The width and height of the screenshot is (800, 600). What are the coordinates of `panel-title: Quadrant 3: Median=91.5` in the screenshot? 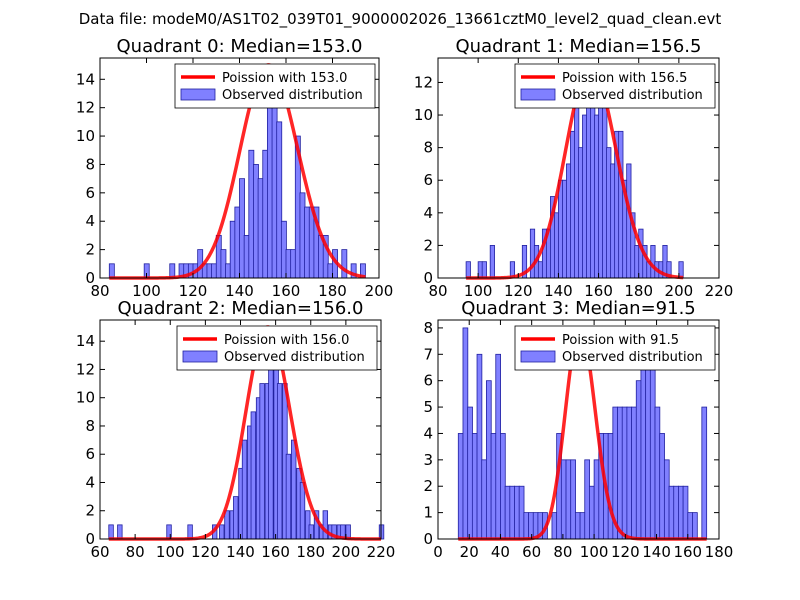 It's located at (578, 308).